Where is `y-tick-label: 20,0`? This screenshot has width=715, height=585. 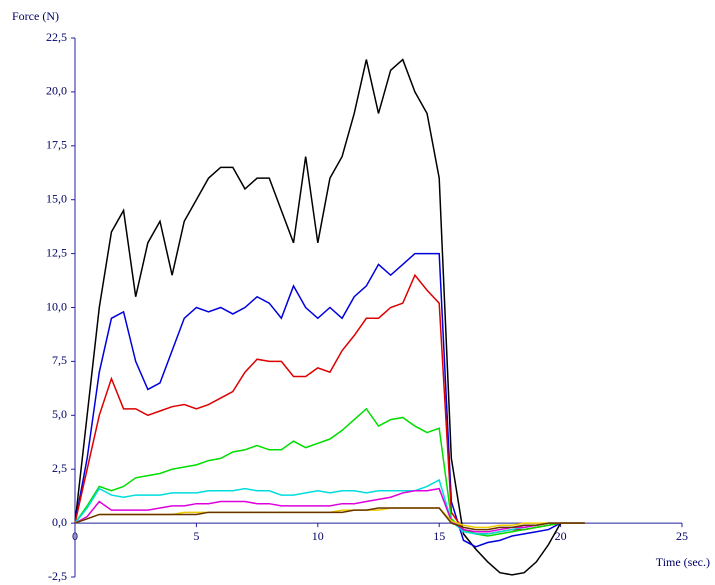 y-tick-label: 20,0 is located at coordinates (56, 91).